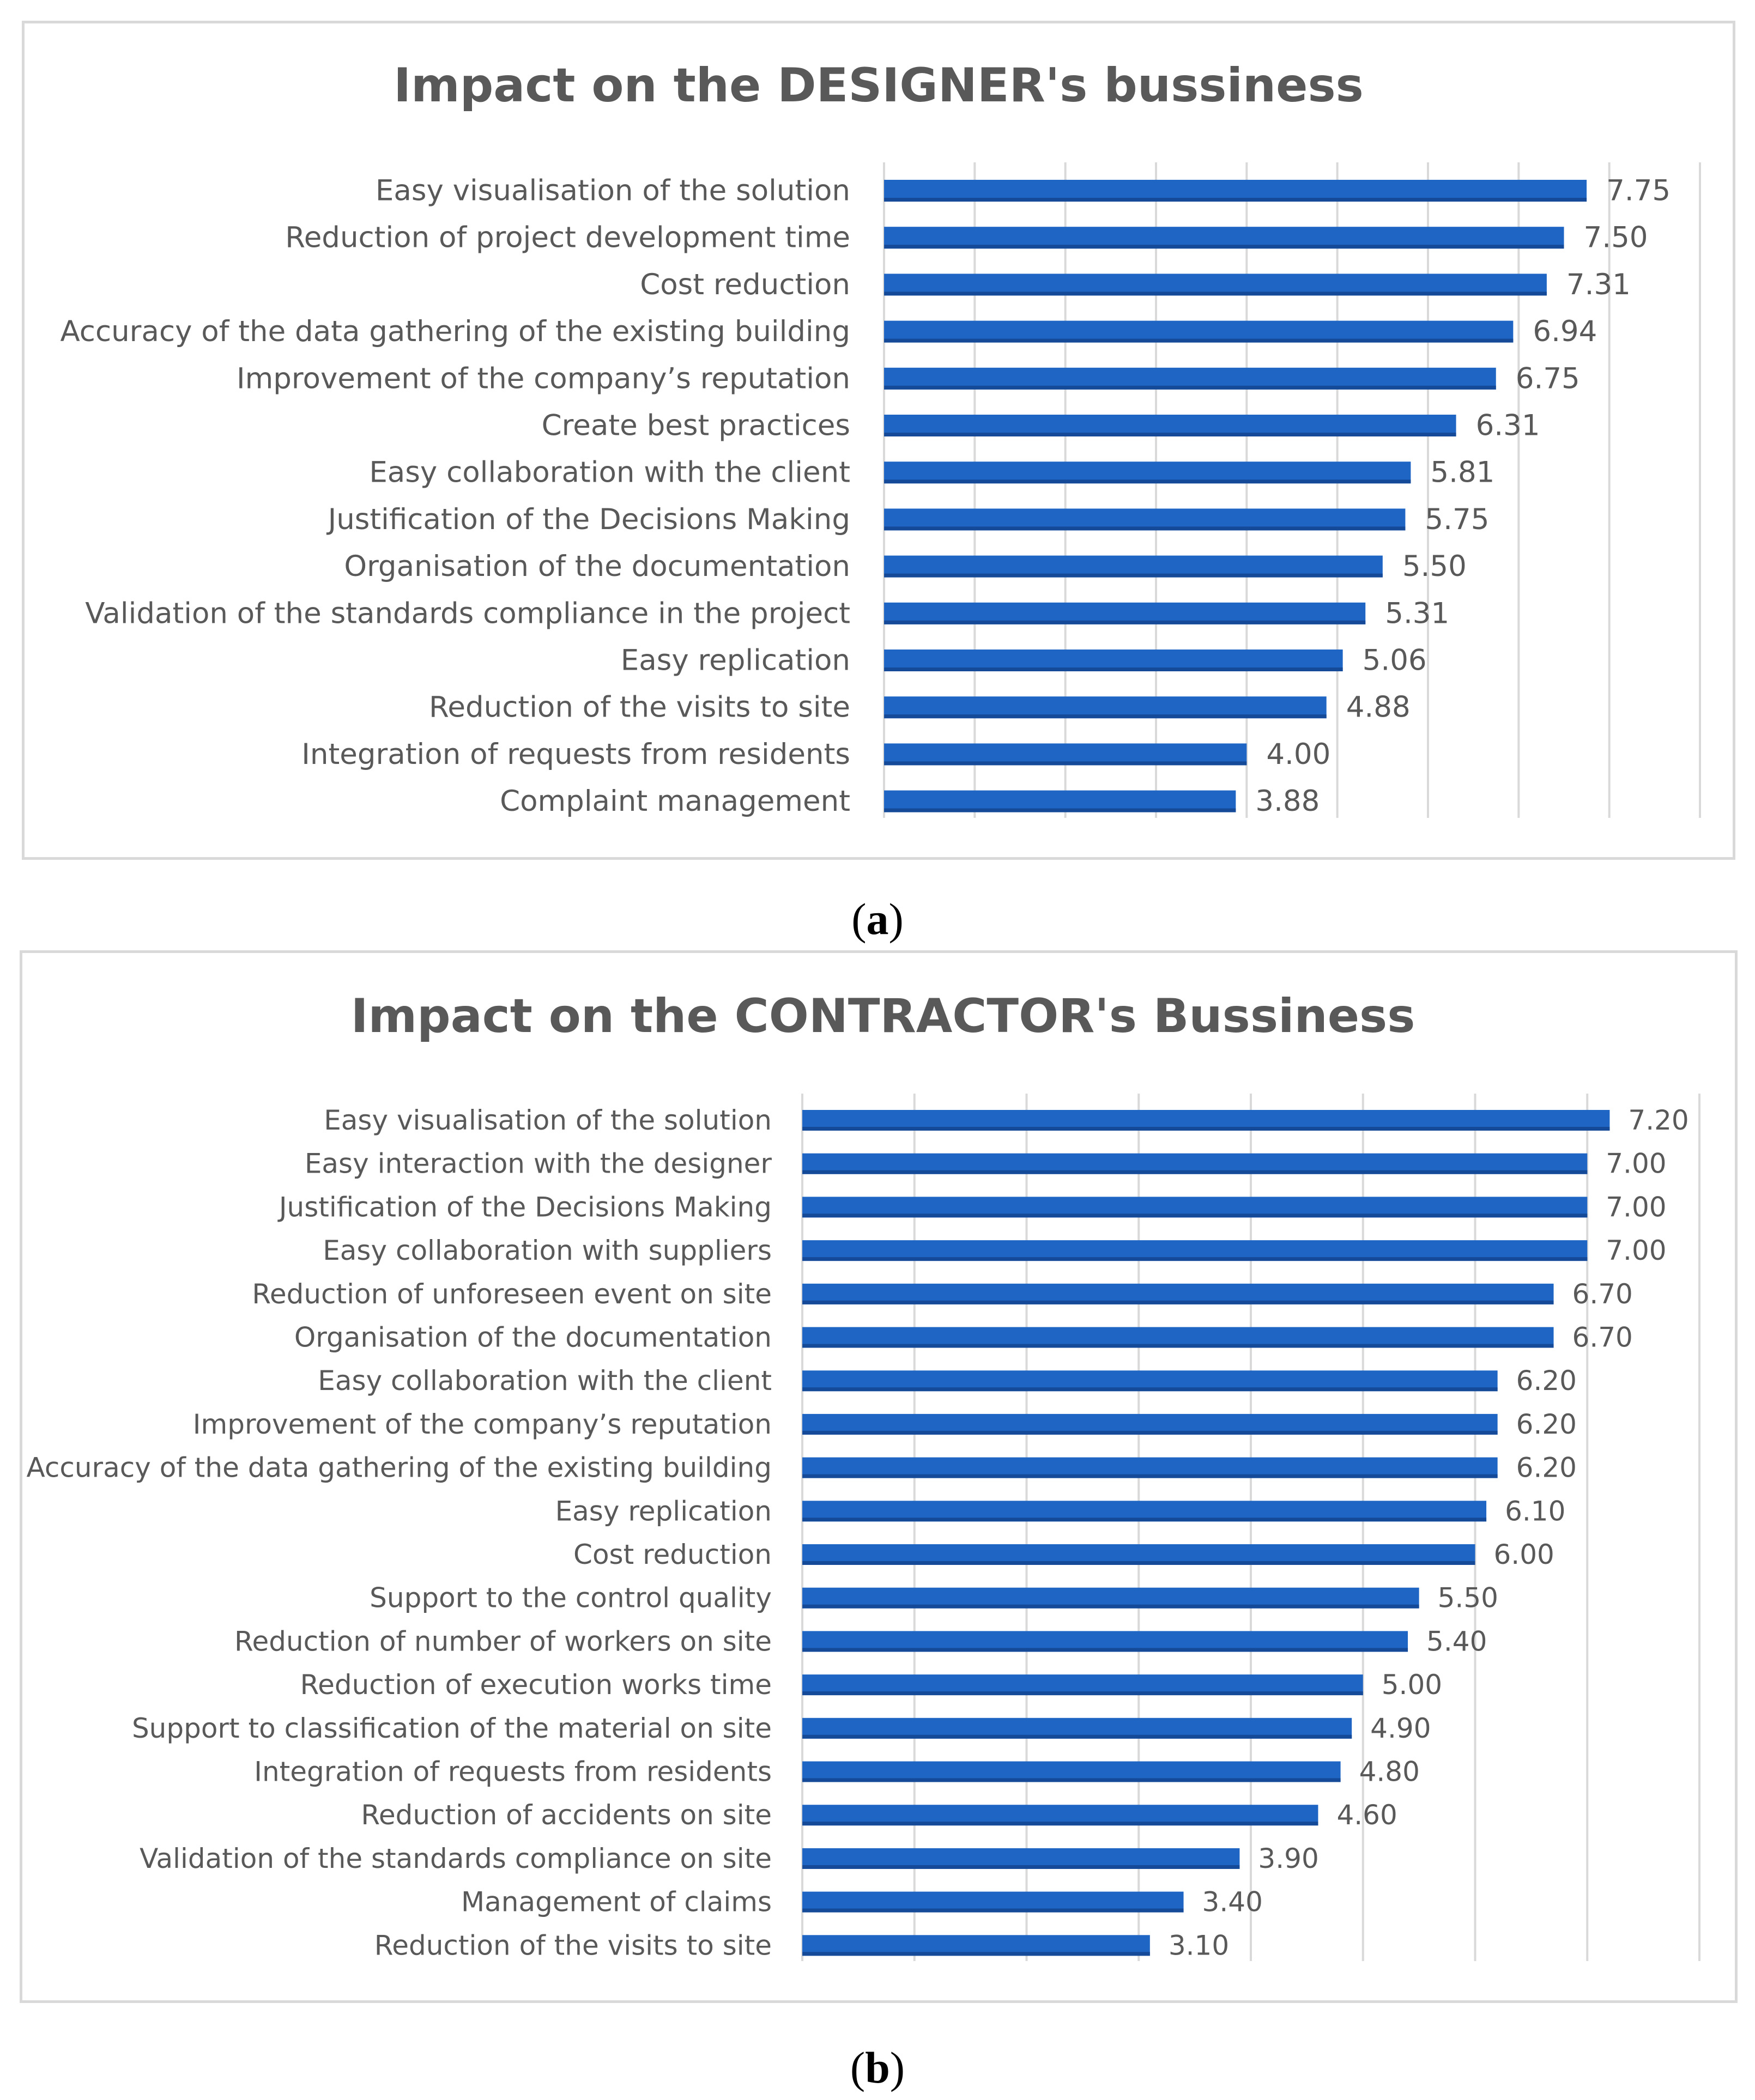  Describe the element at coordinates (567, 237) in the screenshot. I see `designer-category-label: Reduction of project development time` at that location.